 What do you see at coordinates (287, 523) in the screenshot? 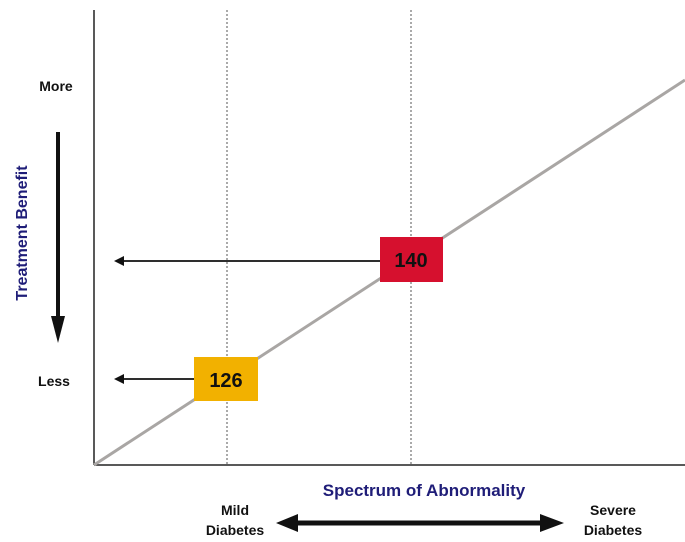
I see `spectrum-arrow-left-head` at bounding box center [287, 523].